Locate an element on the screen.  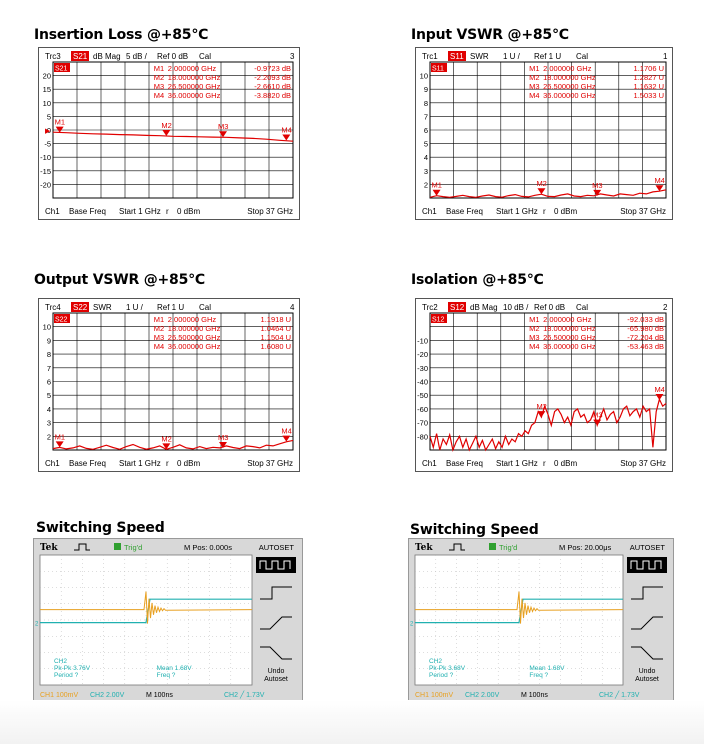
footer-power: 0 dBm is located at coordinates (188, 211).